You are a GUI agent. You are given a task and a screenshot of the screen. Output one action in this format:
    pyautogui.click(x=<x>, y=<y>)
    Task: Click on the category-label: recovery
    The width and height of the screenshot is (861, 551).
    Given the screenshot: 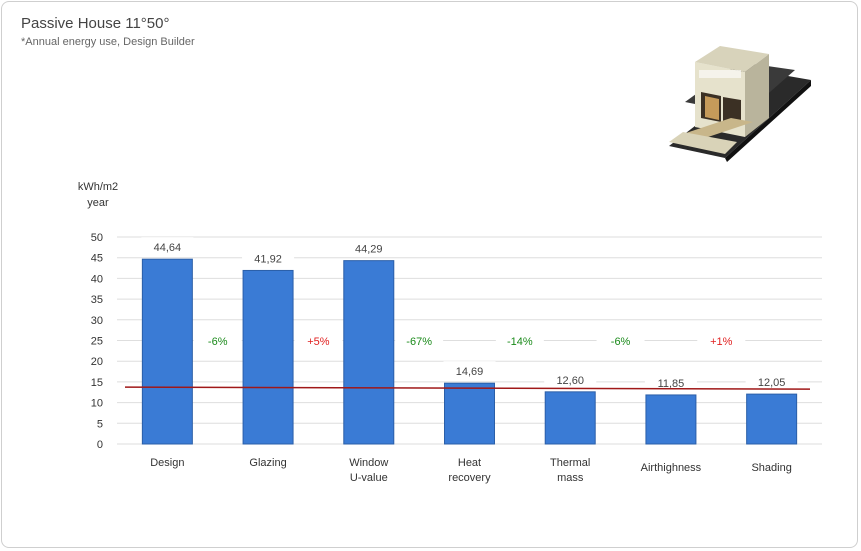 What is the action you would take?
    pyautogui.click(x=469, y=478)
    